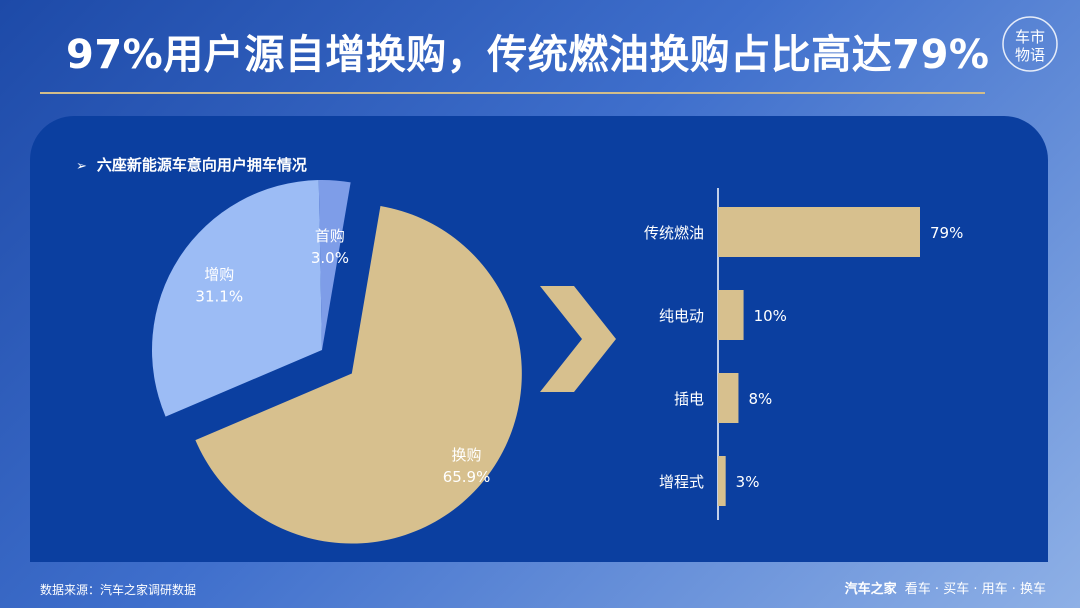  I want to click on data-source: 数据来源：汽车之家调研数据, so click(118, 590).